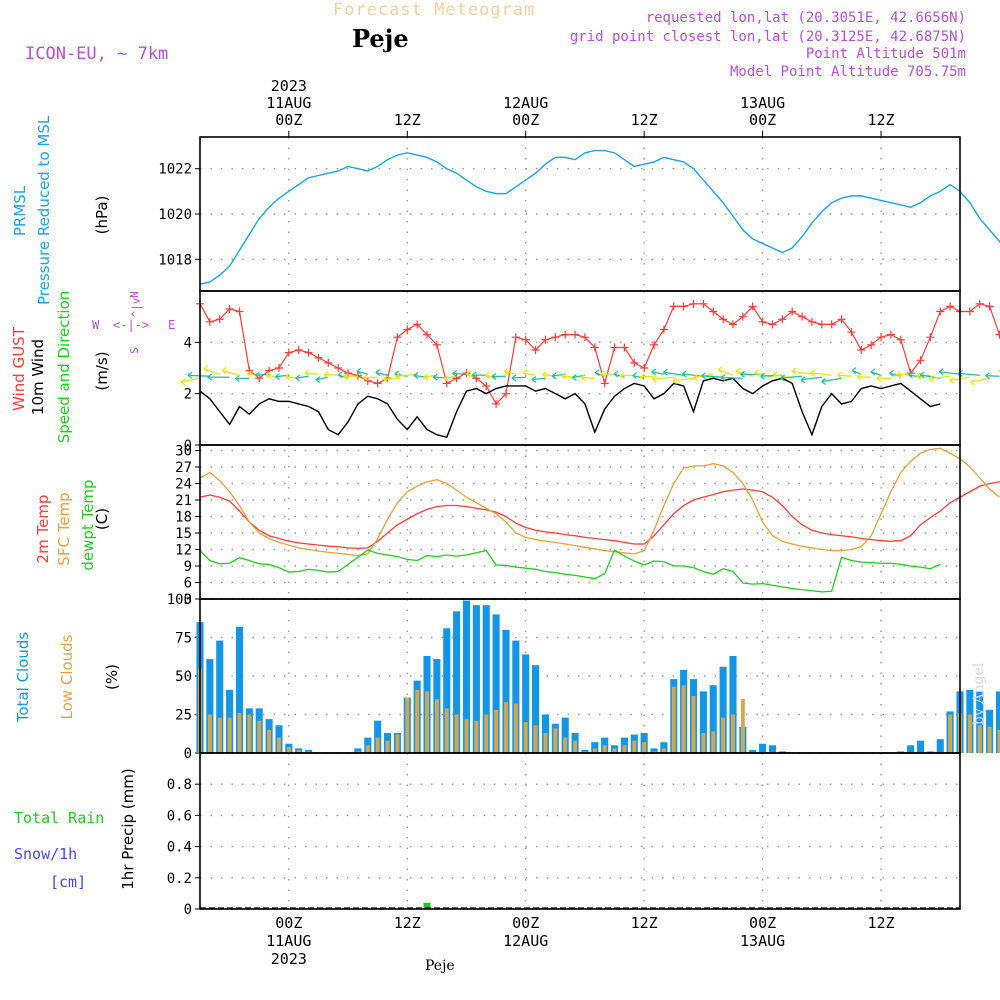  Describe the element at coordinates (97, 54) in the screenshot. I see `model-label: ICON-EU, ~ 7km` at that location.